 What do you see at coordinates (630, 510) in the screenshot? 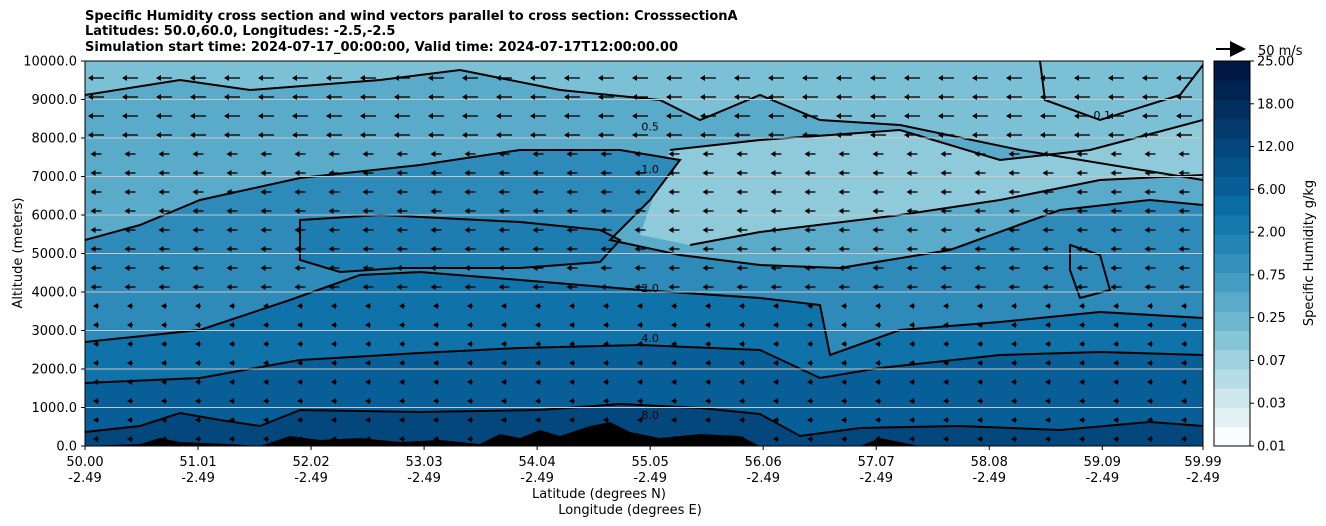
I see `x-axis-label-longitude: Longitude (degrees E)` at bounding box center [630, 510].